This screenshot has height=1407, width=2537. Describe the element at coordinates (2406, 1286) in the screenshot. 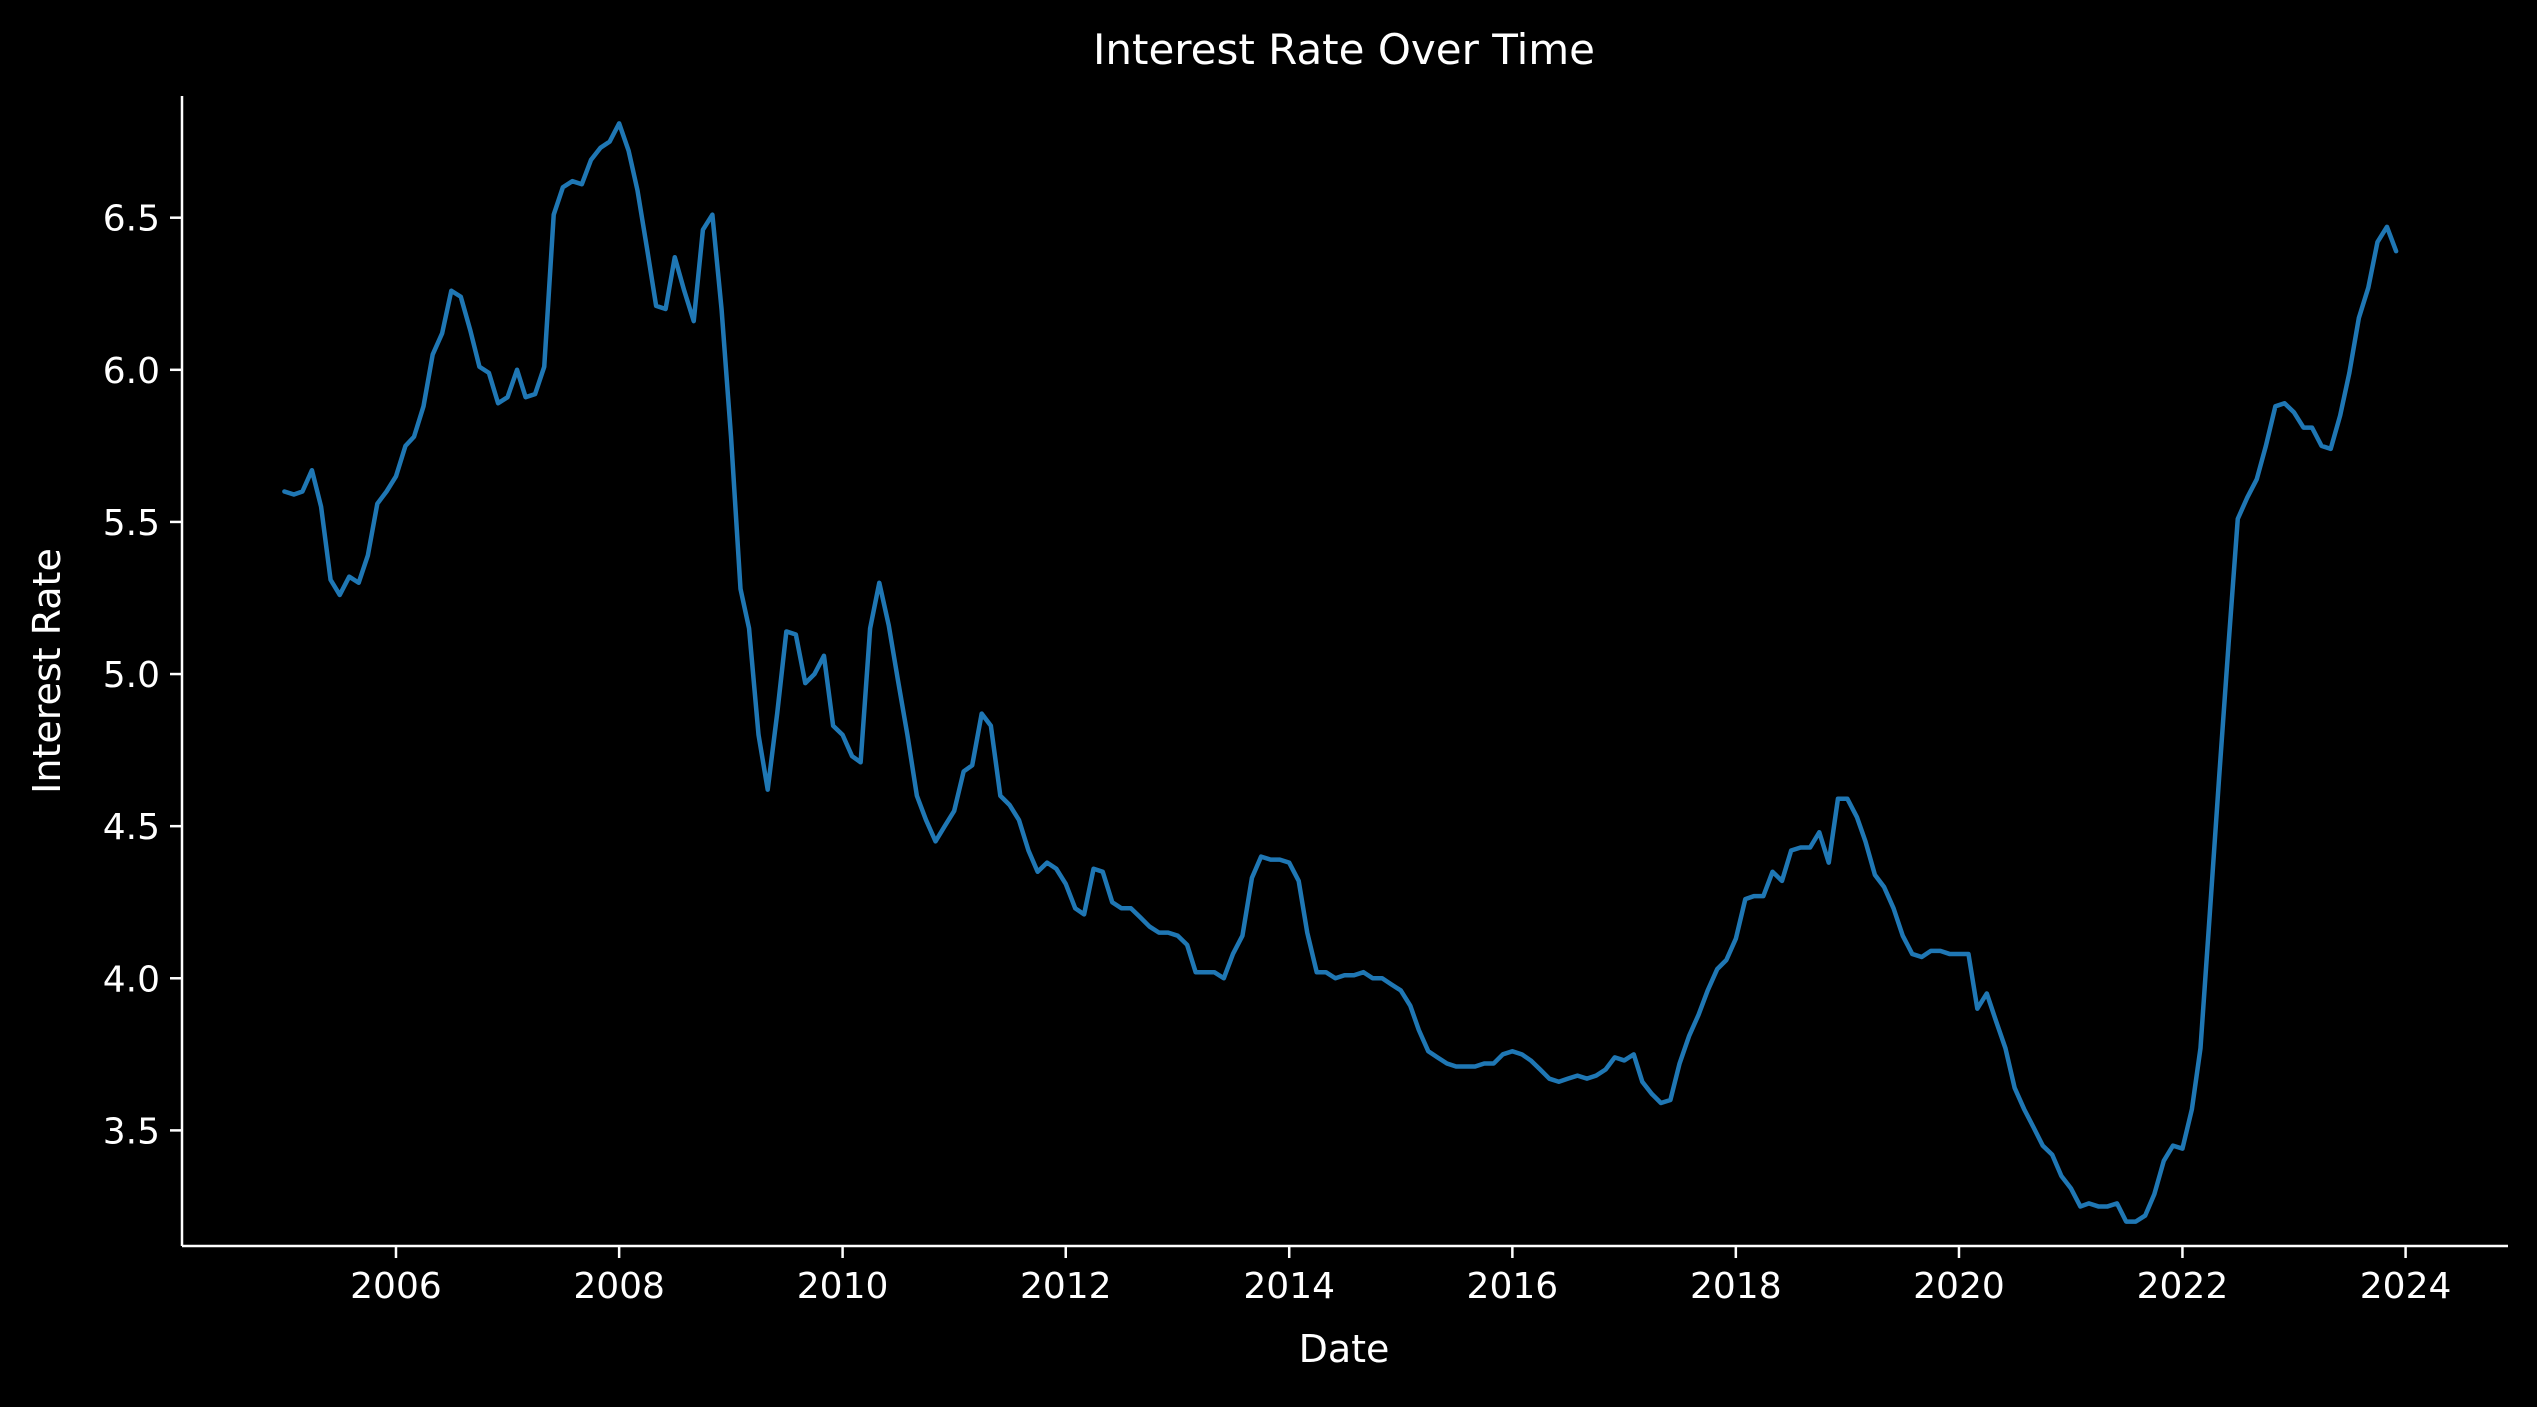

I see `x-tick-label: 2024` at that location.